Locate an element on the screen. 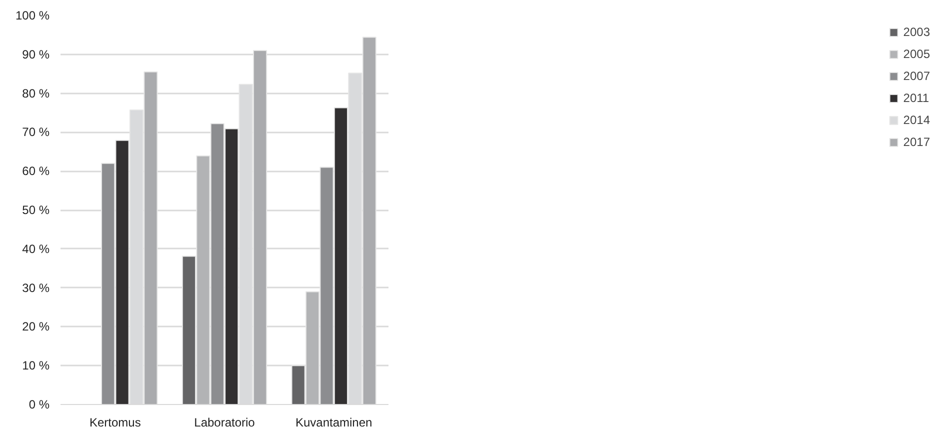  y-tick-label: 40 % is located at coordinates (36, 249).